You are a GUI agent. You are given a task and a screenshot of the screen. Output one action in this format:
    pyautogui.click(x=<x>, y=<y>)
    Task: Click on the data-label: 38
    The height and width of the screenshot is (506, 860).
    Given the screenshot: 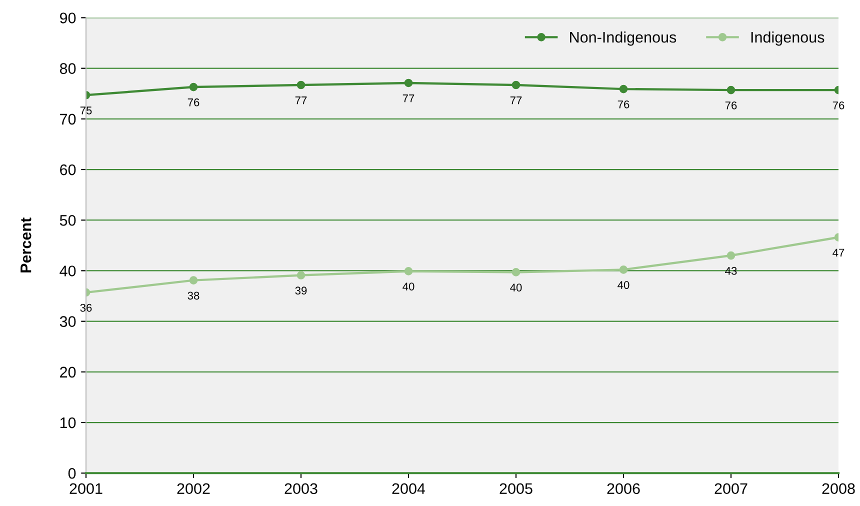 What is the action you would take?
    pyautogui.click(x=194, y=296)
    